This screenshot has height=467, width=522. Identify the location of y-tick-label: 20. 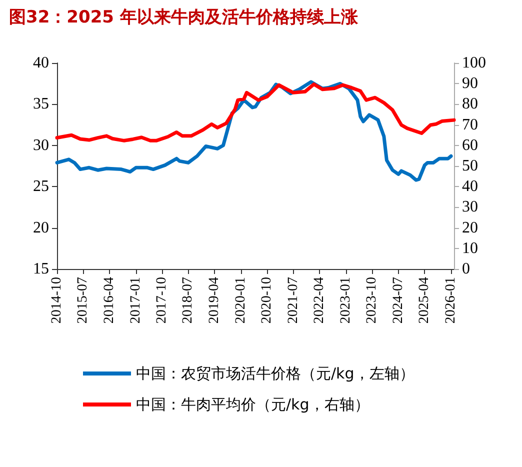
(41, 227).